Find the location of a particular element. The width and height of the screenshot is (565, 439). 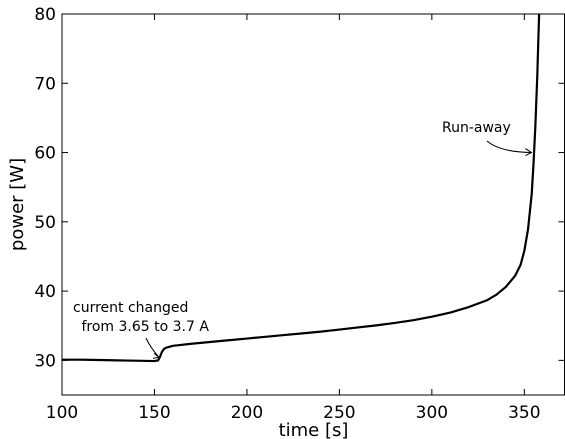

x-tick-label: 350 is located at coordinates (524, 413).